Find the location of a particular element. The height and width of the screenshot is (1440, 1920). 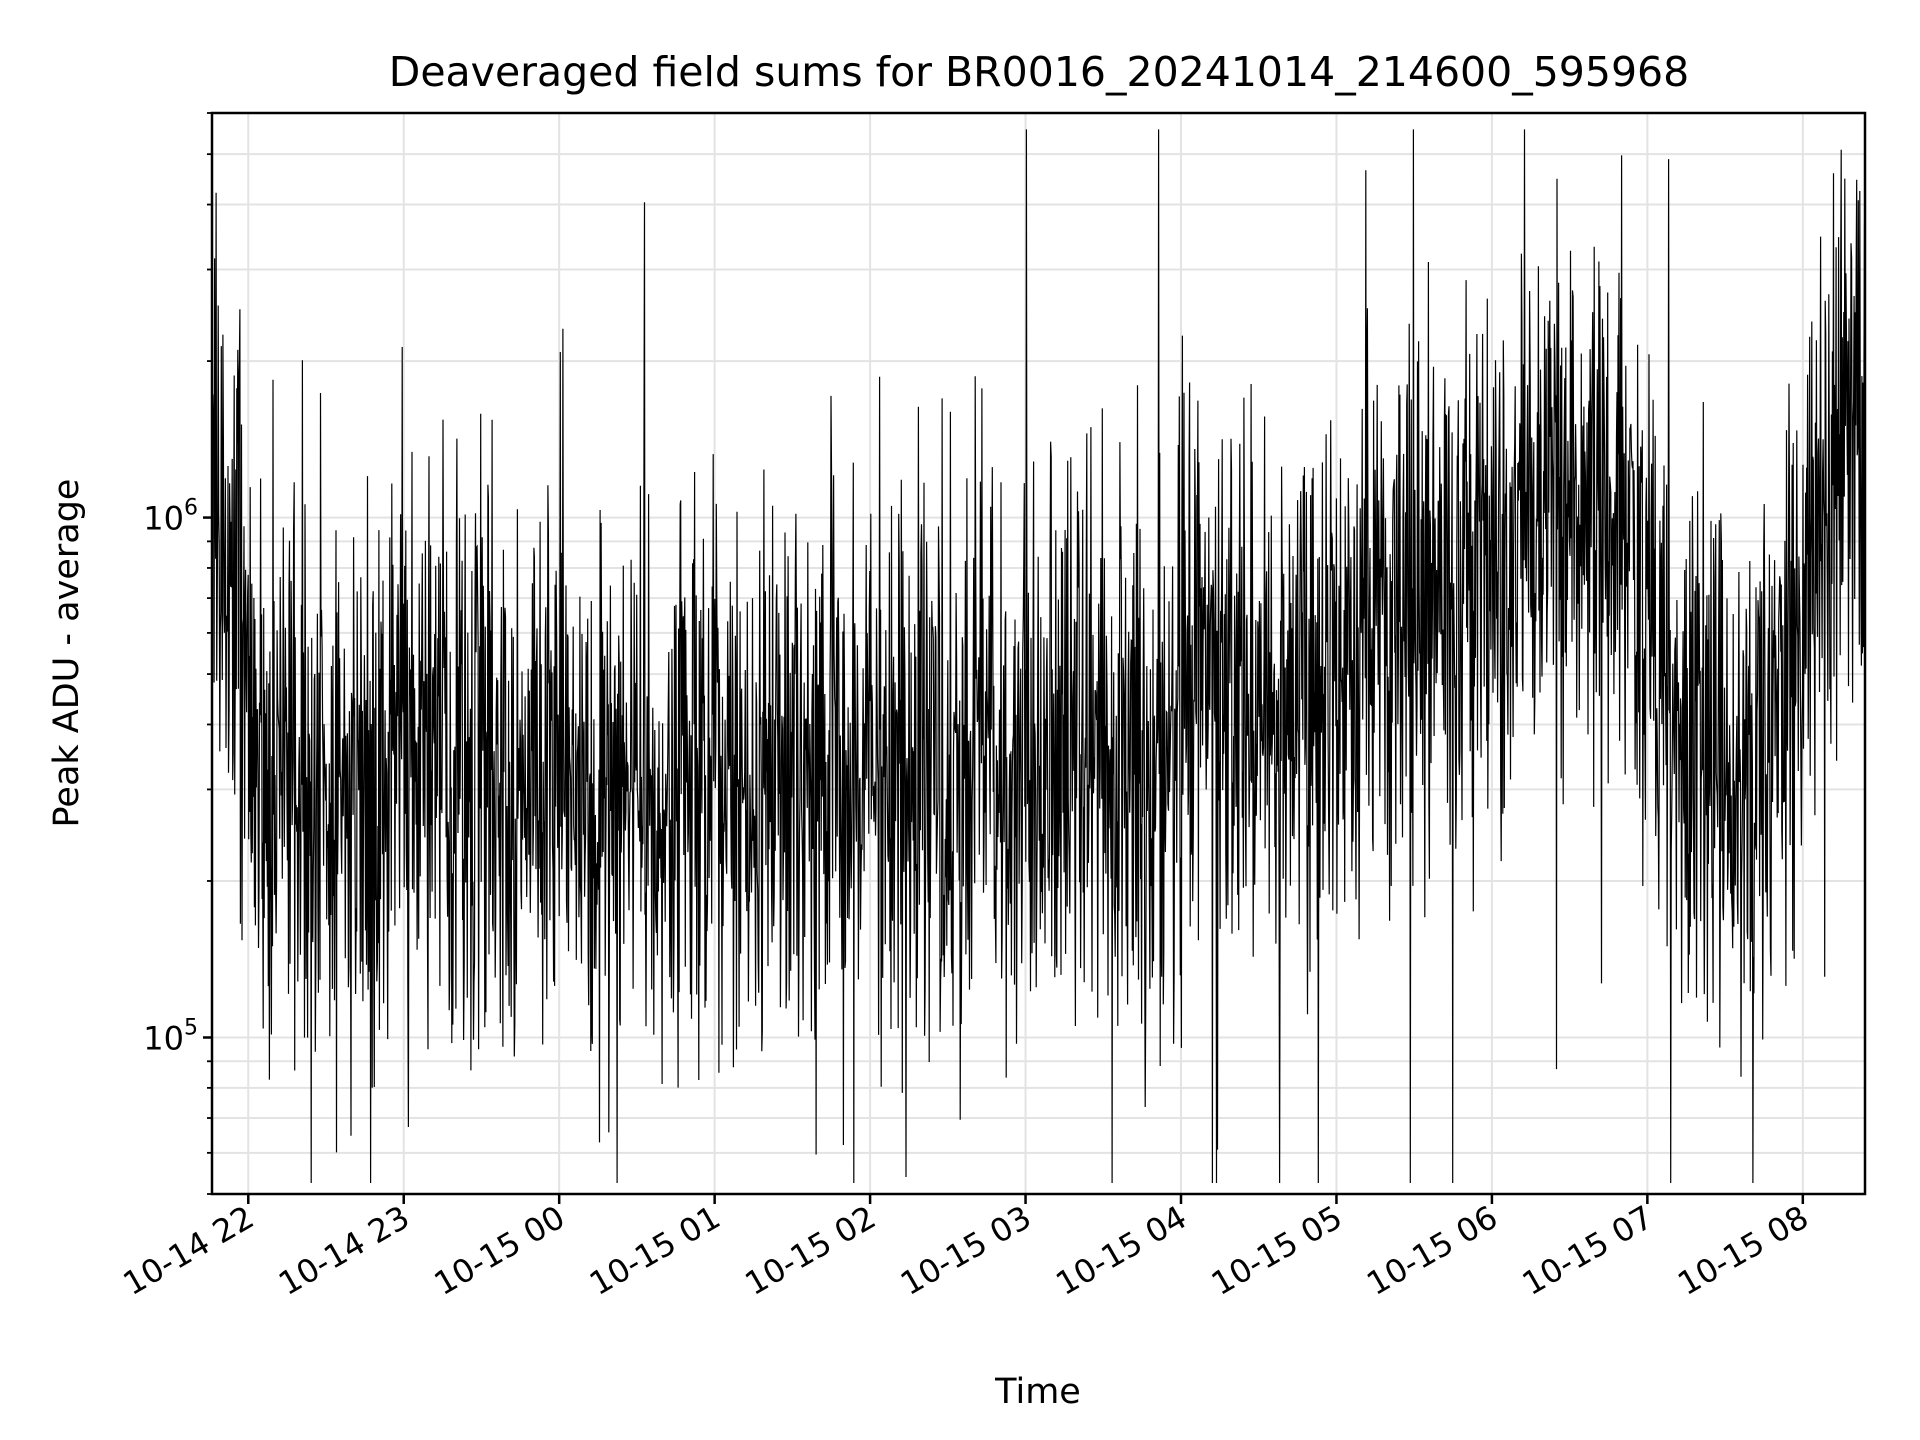

y-axis: 10⁵ 10⁶ is located at coordinates (177, 653).